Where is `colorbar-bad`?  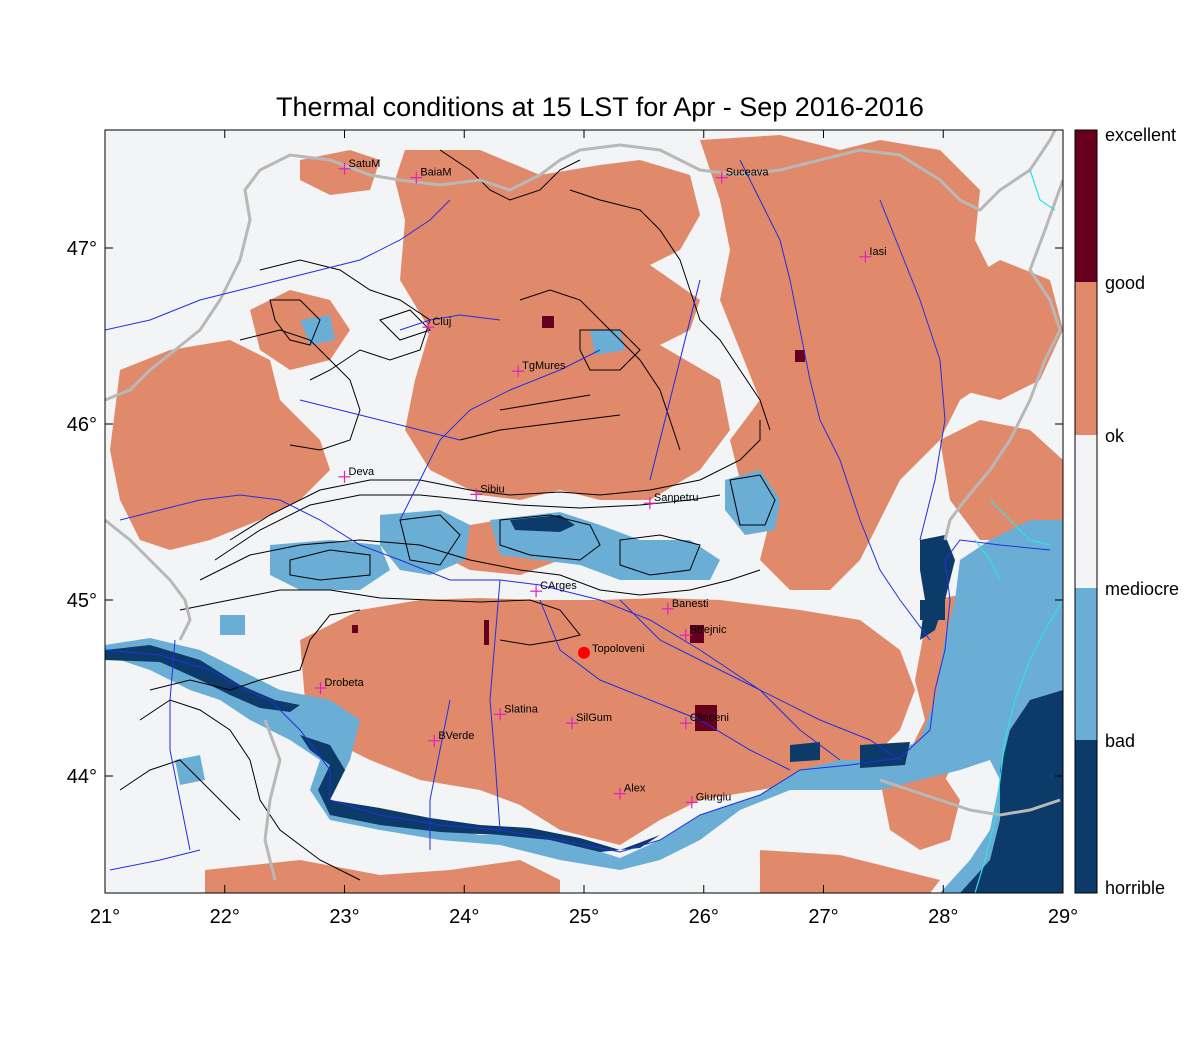
colorbar-bad is located at coordinates (1086, 816).